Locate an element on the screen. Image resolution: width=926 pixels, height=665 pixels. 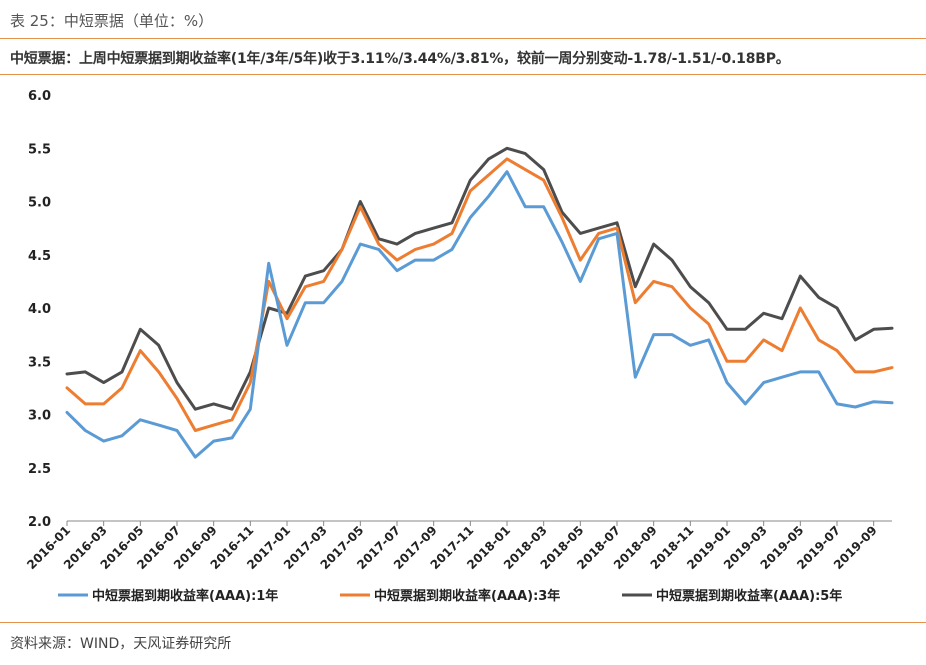
y-tick-label: 2.0 is located at coordinates (39, 522).